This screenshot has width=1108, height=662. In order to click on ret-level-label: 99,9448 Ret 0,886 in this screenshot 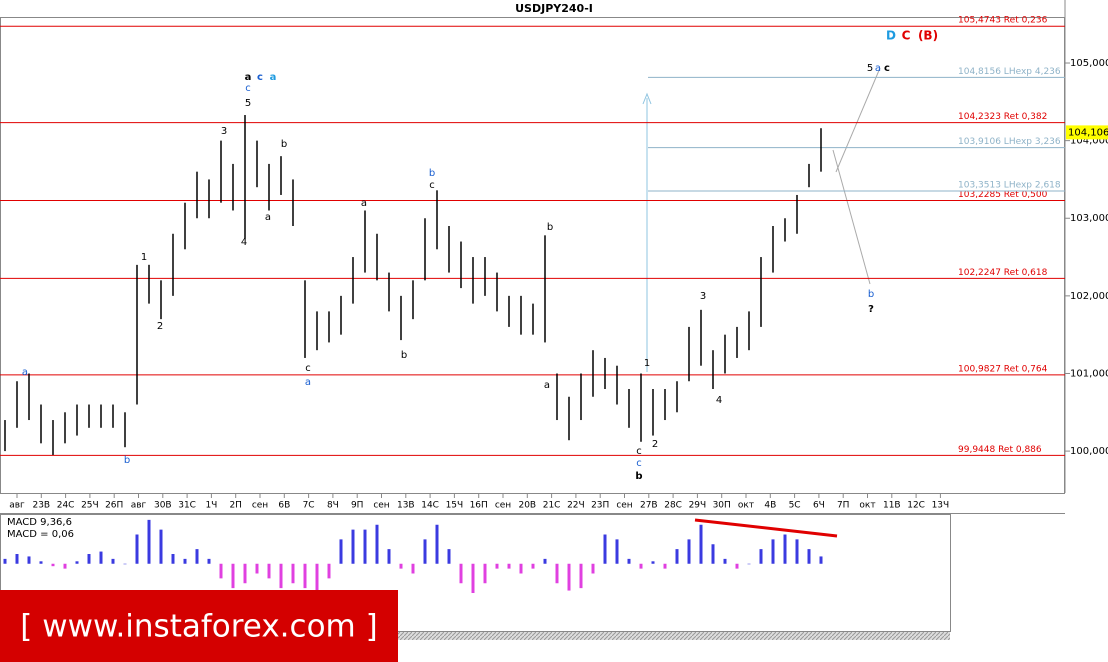, I will do `click(1000, 450)`.